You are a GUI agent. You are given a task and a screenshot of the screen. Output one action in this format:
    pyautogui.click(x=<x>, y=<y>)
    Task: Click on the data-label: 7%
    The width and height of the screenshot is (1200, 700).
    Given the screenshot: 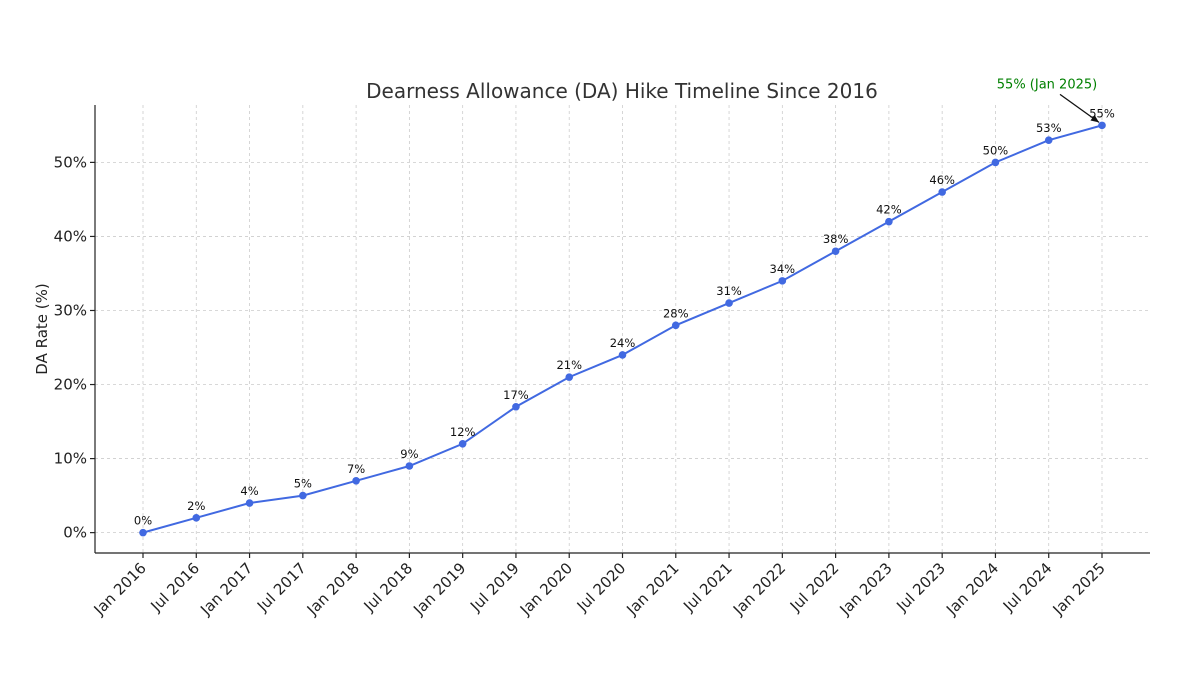 What is the action you would take?
    pyautogui.click(x=356, y=469)
    